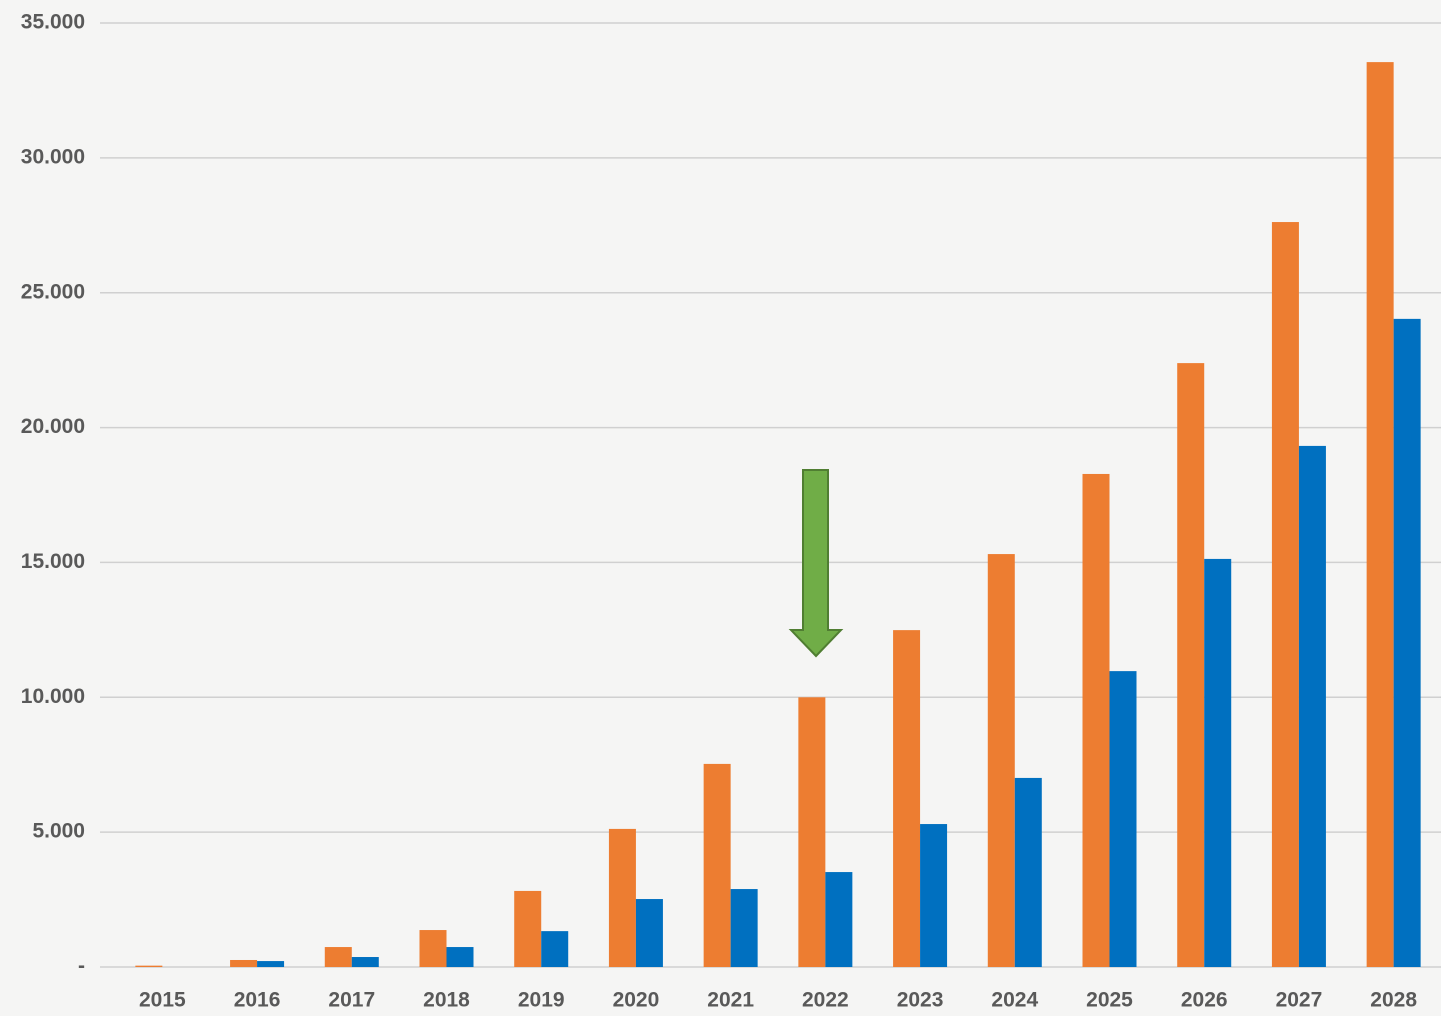 The width and height of the screenshot is (1441, 1016). Describe the element at coordinates (730, 1000) in the screenshot. I see `x-tick-label: 2021` at that location.